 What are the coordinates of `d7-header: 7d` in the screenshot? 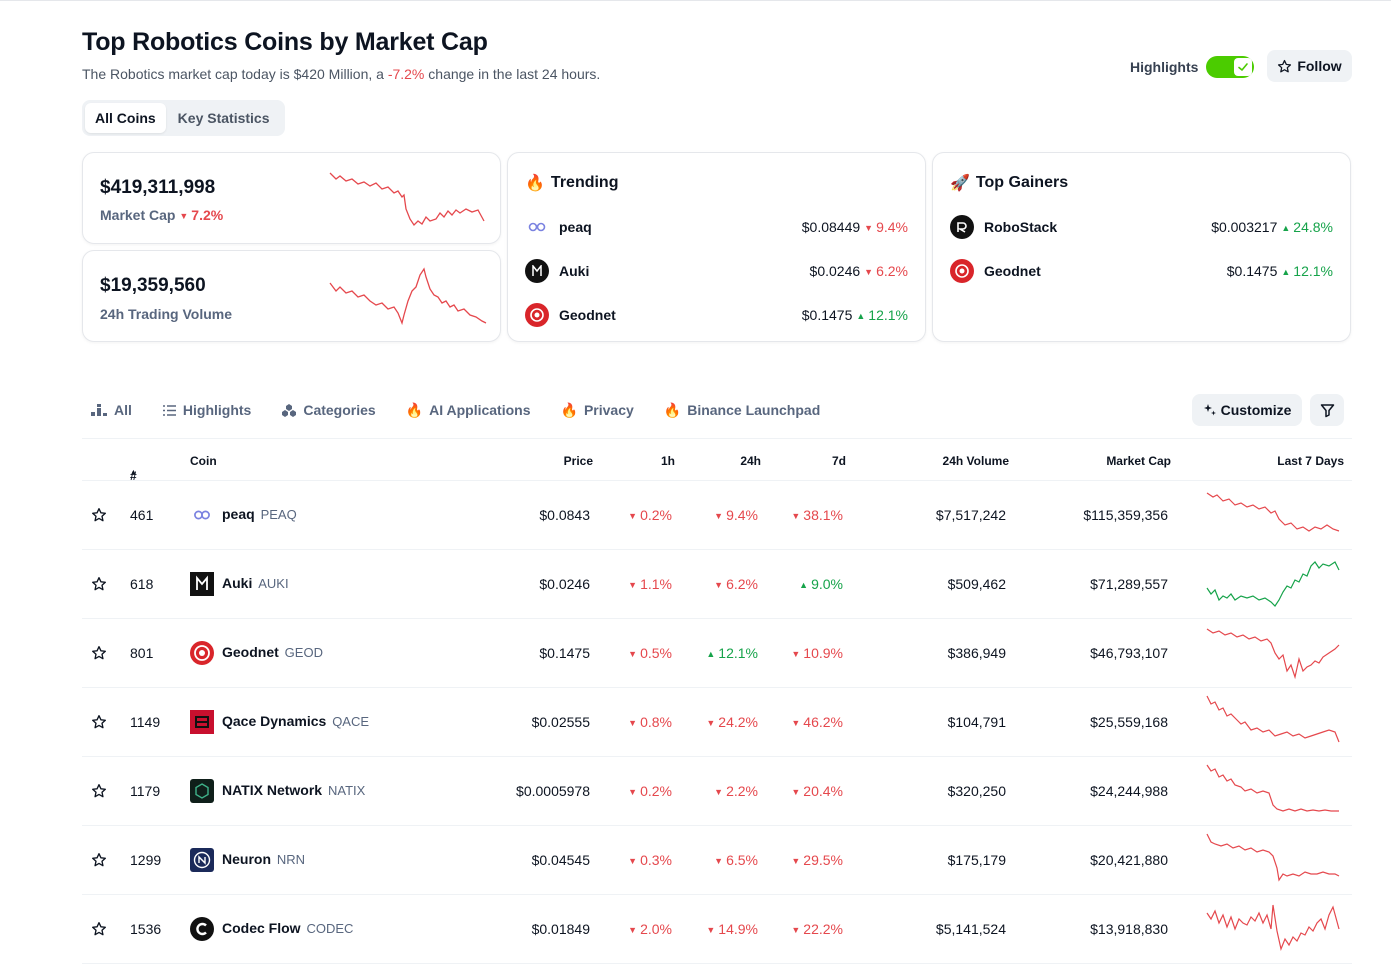 It's located at (838, 461).